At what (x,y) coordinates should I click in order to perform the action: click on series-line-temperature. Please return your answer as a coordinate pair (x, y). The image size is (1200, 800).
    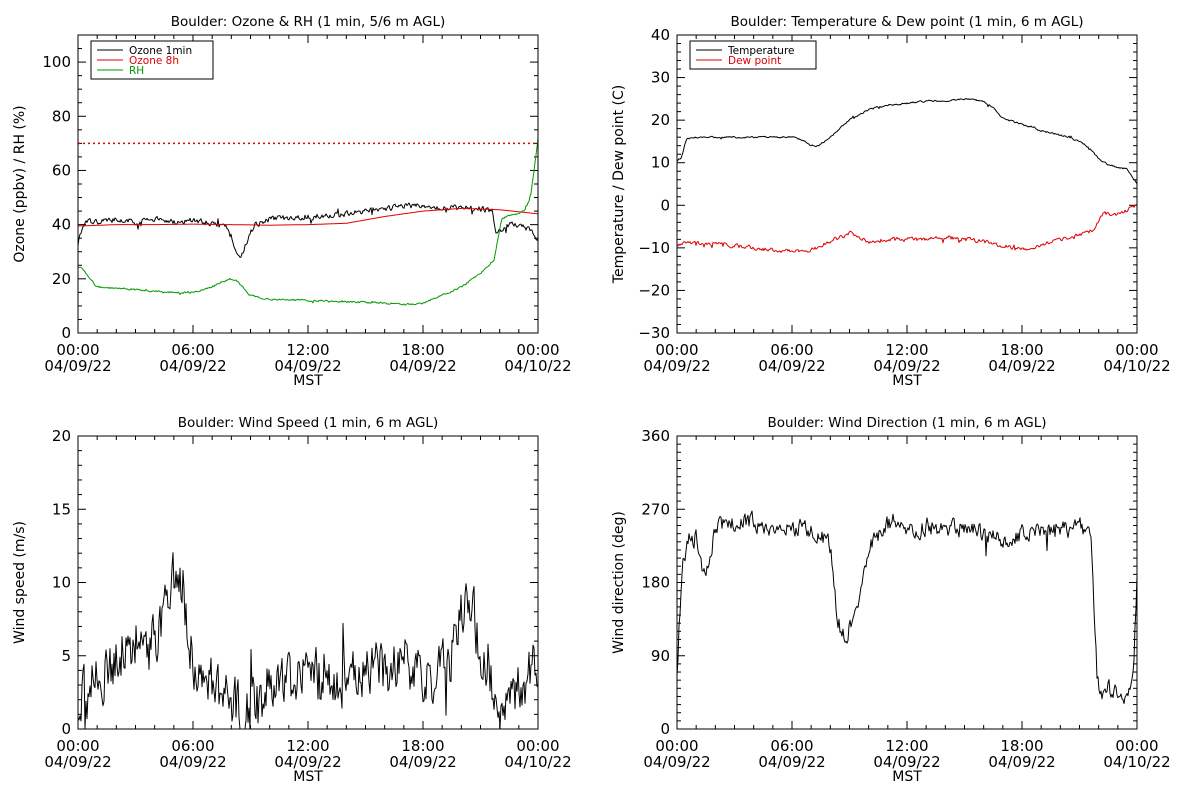
    Looking at the image, I should click on (907, 141).